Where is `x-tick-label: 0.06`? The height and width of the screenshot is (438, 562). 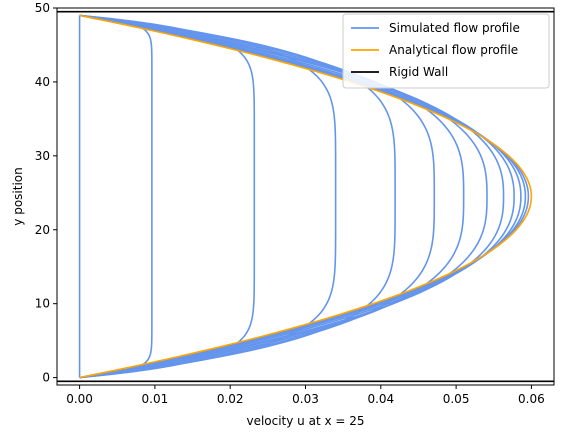 x-tick-label: 0.06 is located at coordinates (531, 399).